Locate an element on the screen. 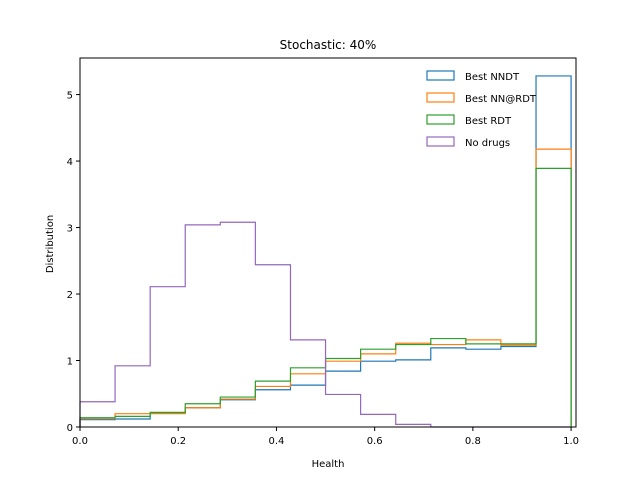  x-tick-label: 0.8 is located at coordinates (473, 441).